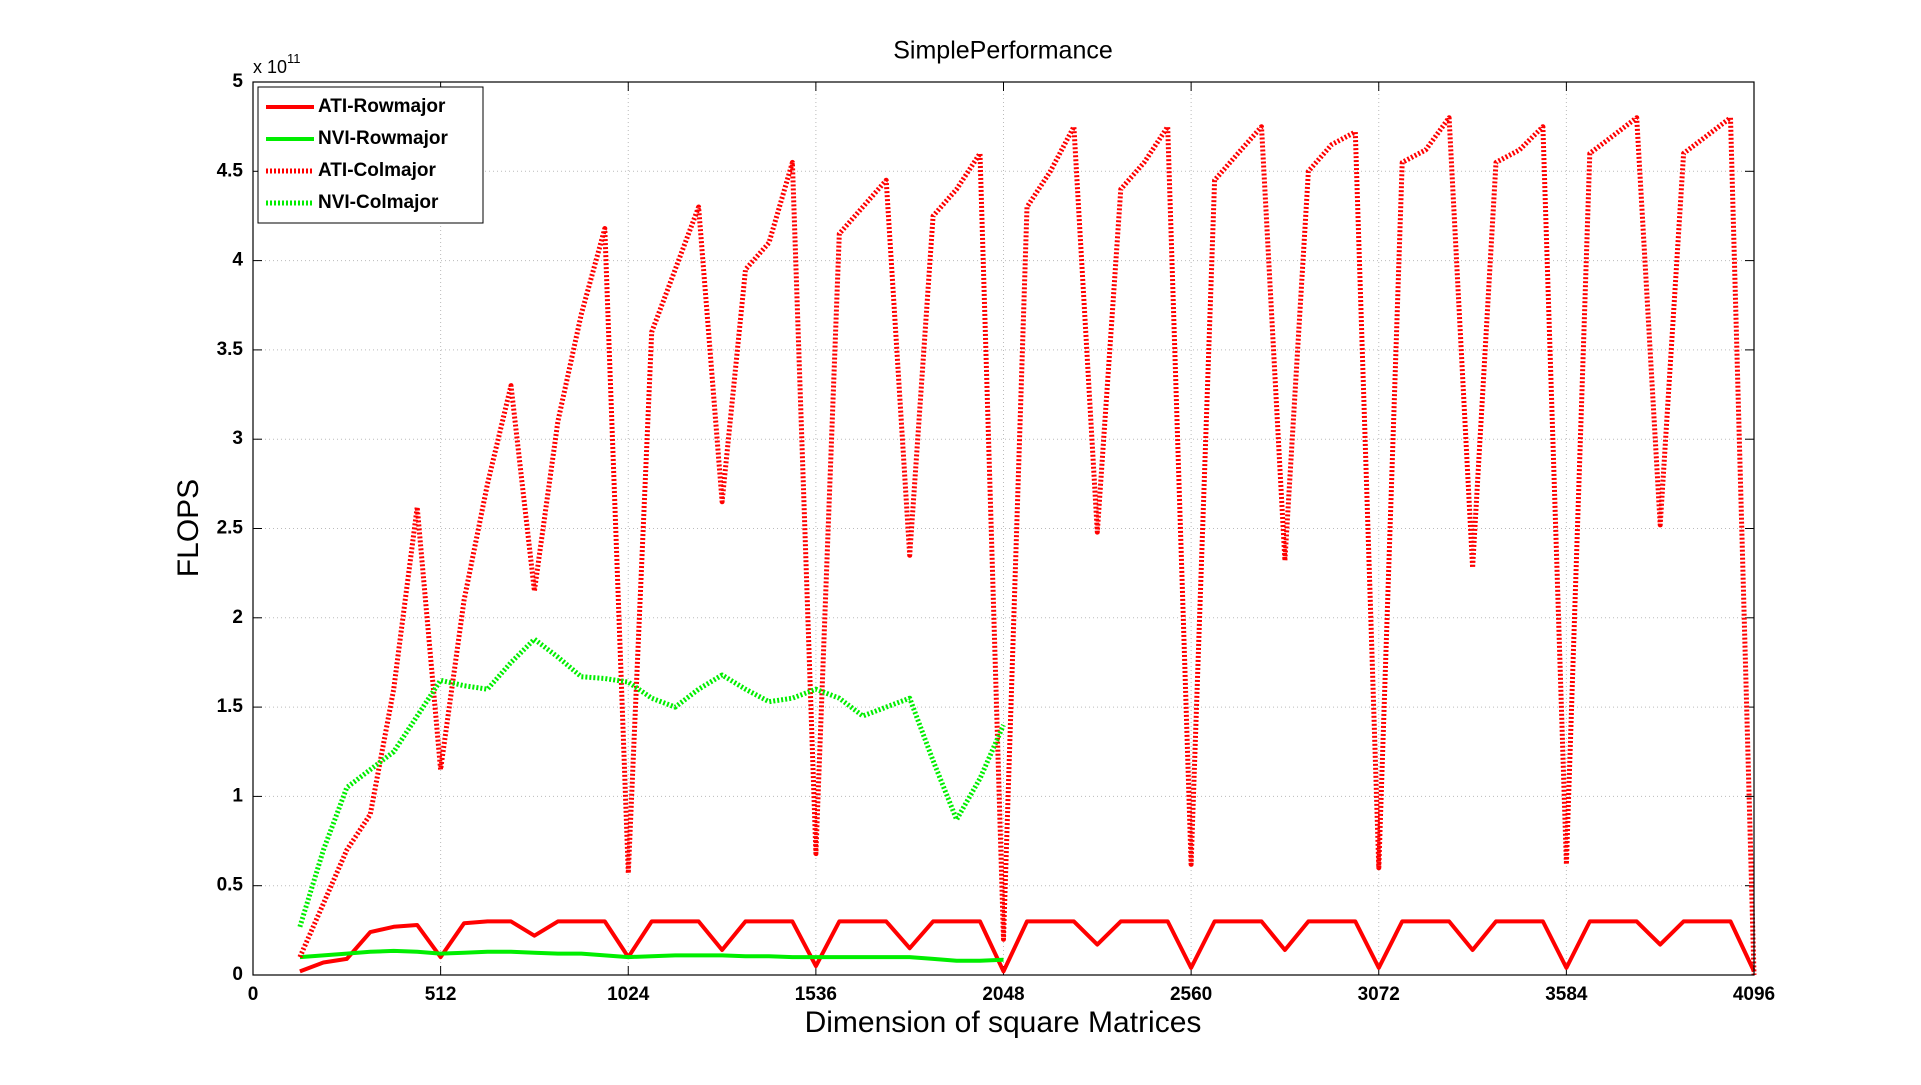 The image size is (1921, 1085). What do you see at coordinates (237, 974) in the screenshot?
I see `y-tick-label: 0` at bounding box center [237, 974].